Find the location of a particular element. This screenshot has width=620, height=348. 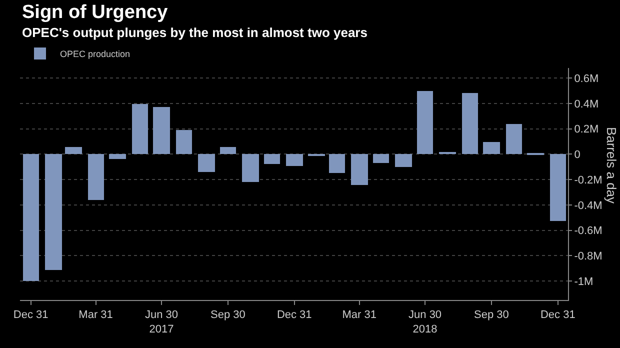

y-tick-label: -0.8M is located at coordinates (588, 256).